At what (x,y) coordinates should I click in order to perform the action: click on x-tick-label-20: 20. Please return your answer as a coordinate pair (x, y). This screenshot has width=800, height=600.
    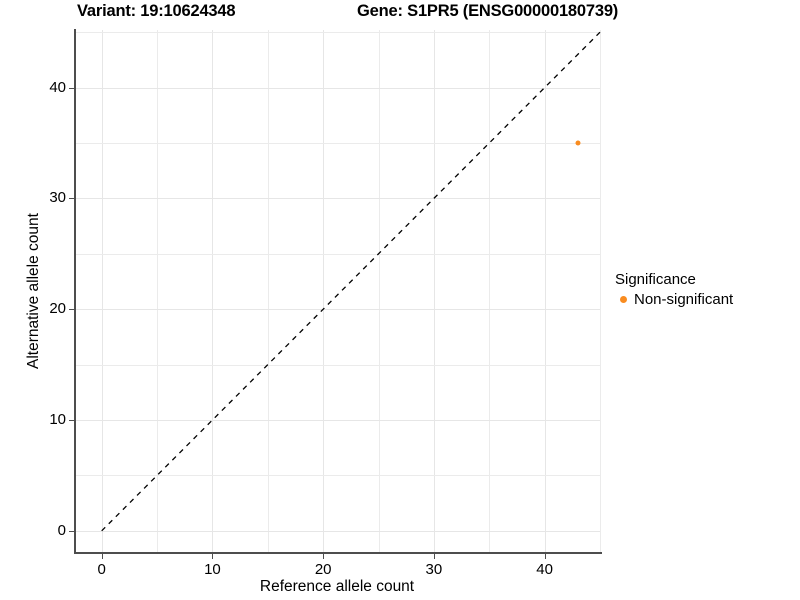
    Looking at the image, I should click on (323, 569).